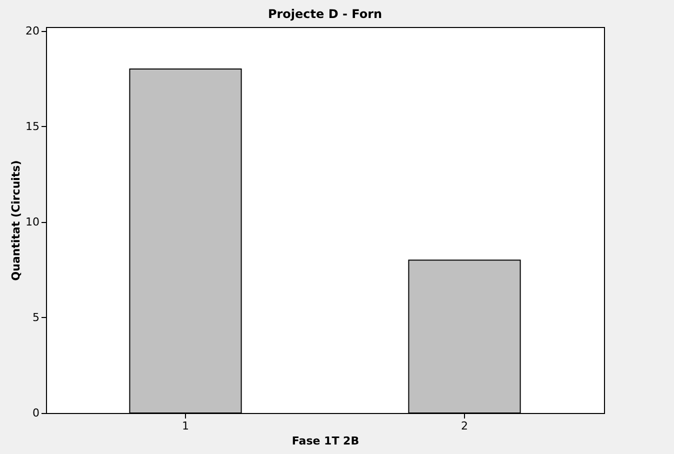 This screenshot has height=454, width=674. I want to click on x-tick-label: 1, so click(185, 426).